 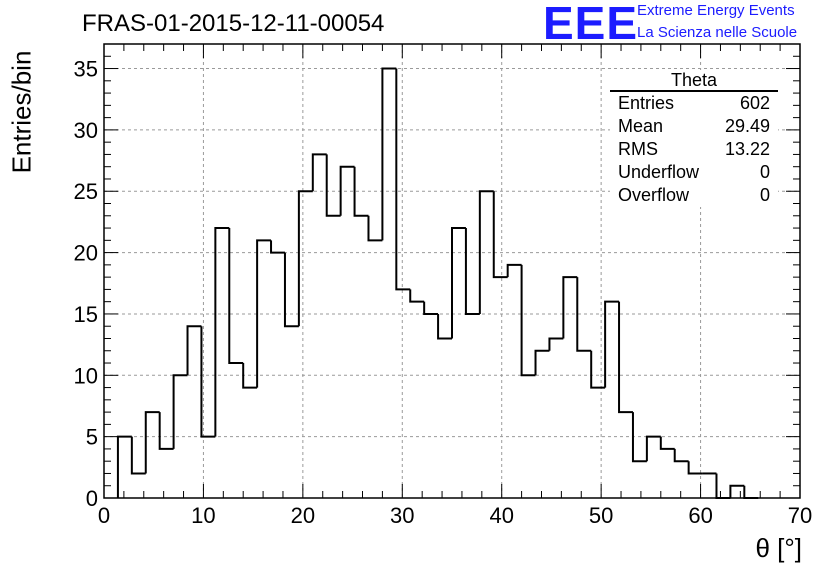 I want to click on x-tick-label: 70, so click(x=800, y=515).